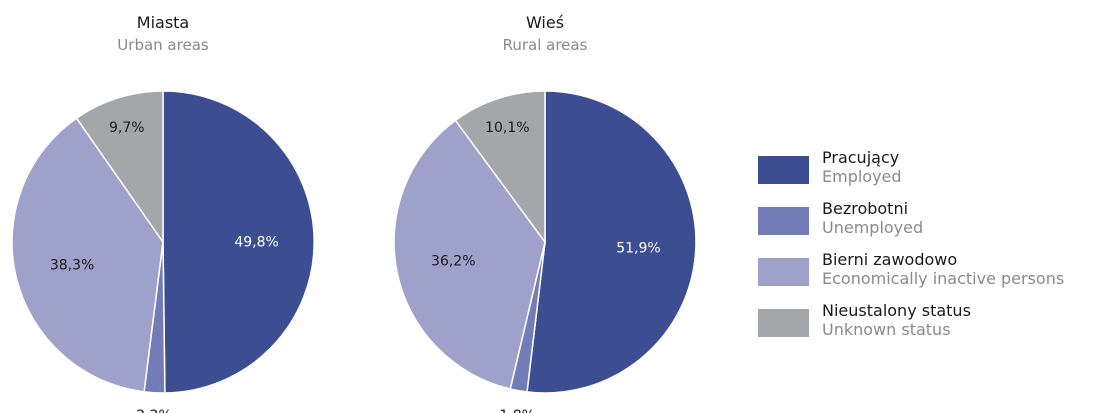  What do you see at coordinates (517, 410) in the screenshot?
I see `rural-label-unemployed: 1,8%` at bounding box center [517, 410].